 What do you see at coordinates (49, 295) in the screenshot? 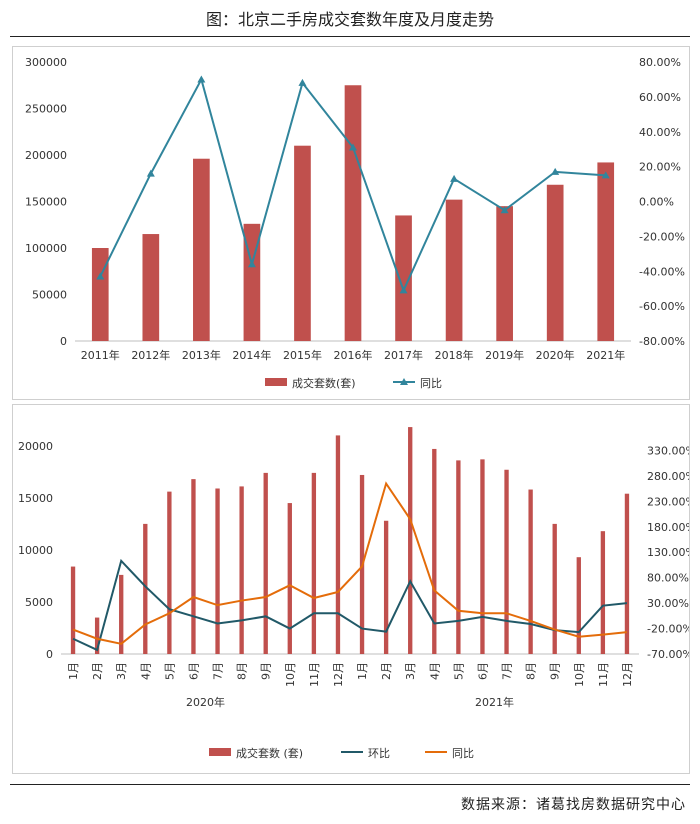
I see `y-left-tick-label: 50000` at bounding box center [49, 295].